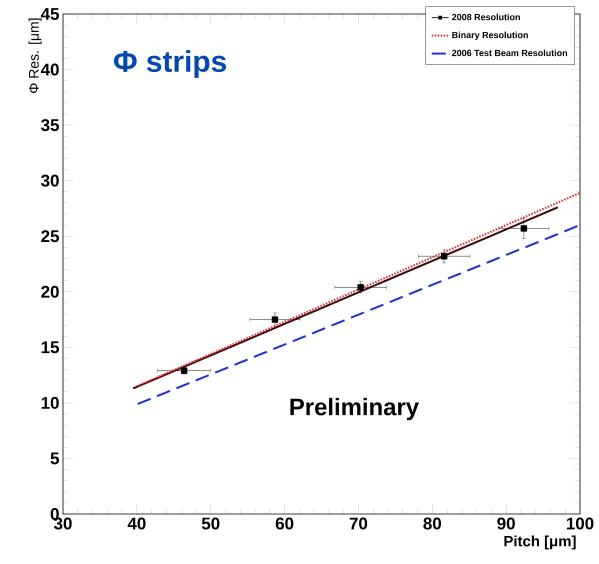 This screenshot has height=564, width=599. I want to click on y-tick-label: 5, so click(55, 458).